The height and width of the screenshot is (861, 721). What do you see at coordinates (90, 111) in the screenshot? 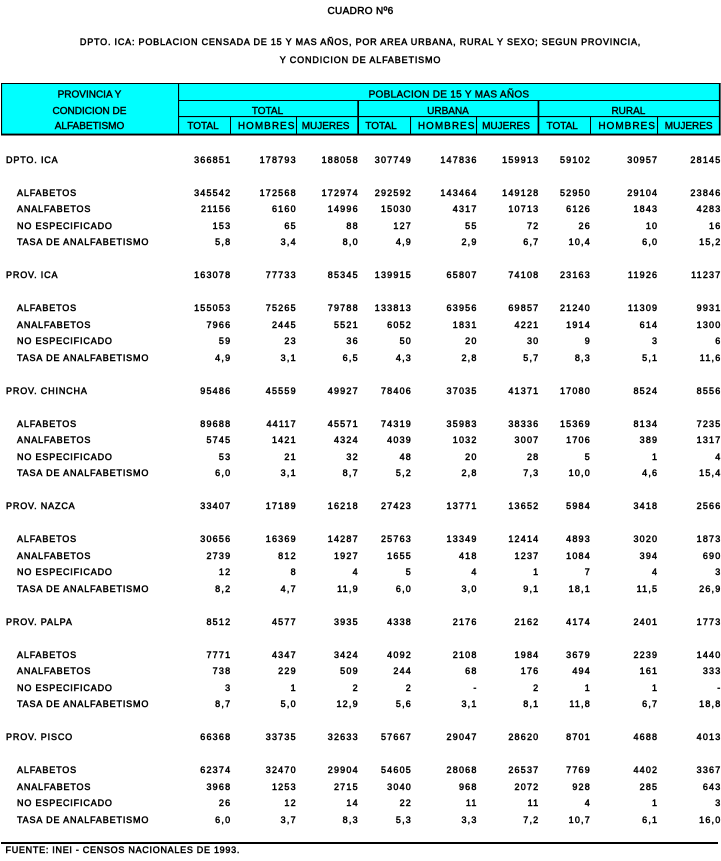
I see `svg-text: CONDICION DE` at bounding box center [90, 111].